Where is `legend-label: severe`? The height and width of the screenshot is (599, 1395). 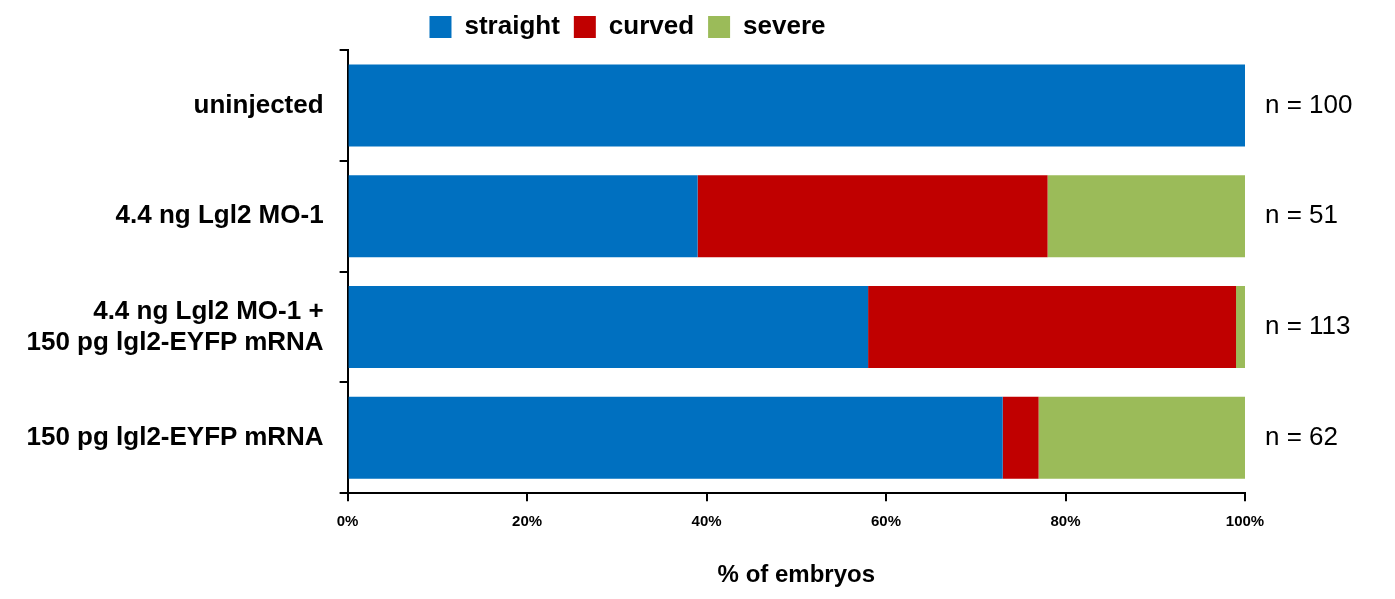 legend-label: severe is located at coordinates (784, 25).